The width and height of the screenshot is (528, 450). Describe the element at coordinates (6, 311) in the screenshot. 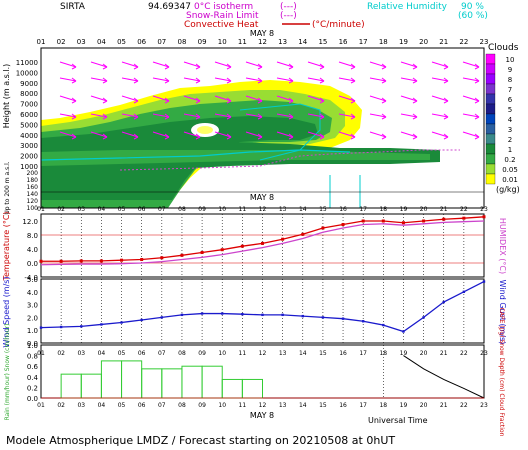

I see `wind-ylabel: Wind Speed (m/s)` at that location.